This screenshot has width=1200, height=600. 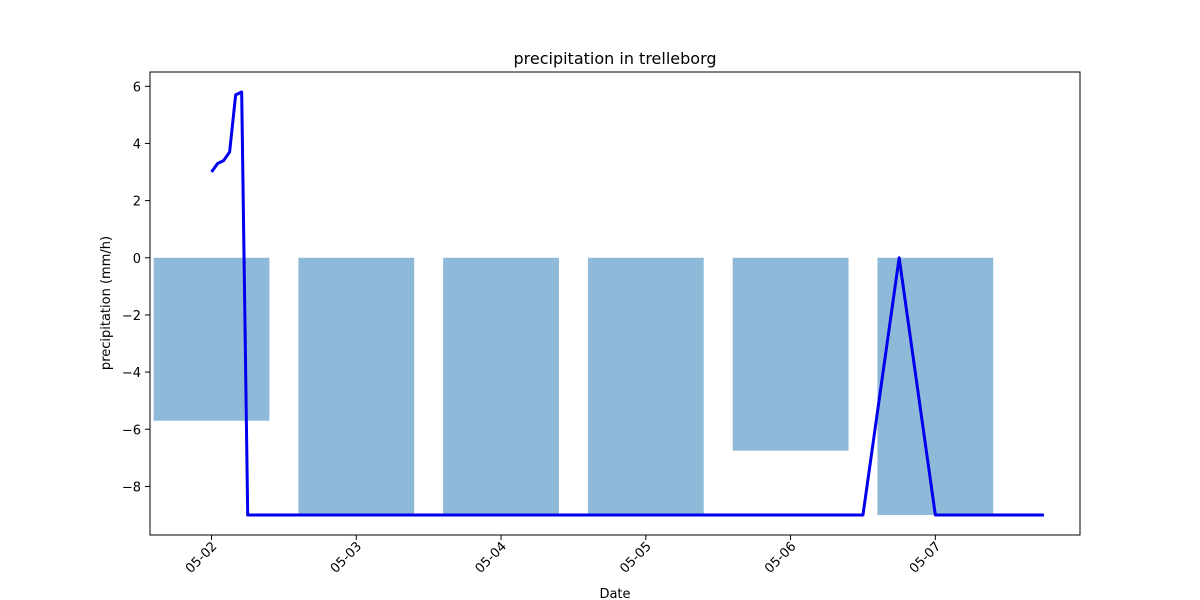 I want to click on y-tick-label: 0, so click(x=137, y=259).